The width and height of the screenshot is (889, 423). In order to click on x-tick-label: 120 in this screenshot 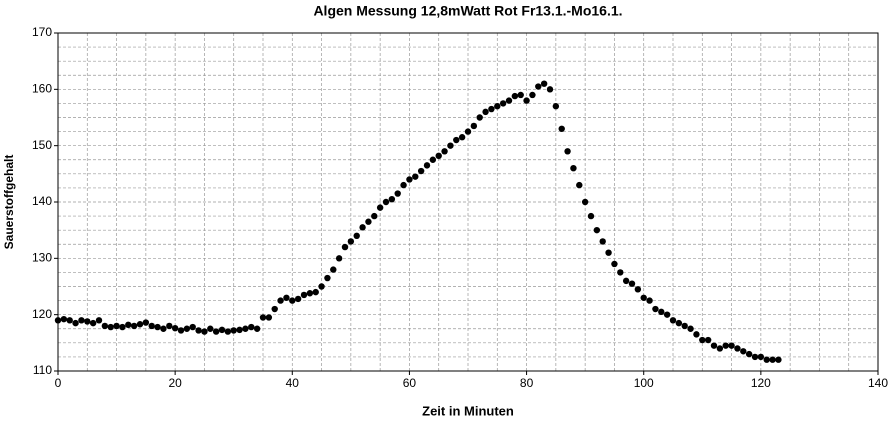, I will do `click(761, 383)`.